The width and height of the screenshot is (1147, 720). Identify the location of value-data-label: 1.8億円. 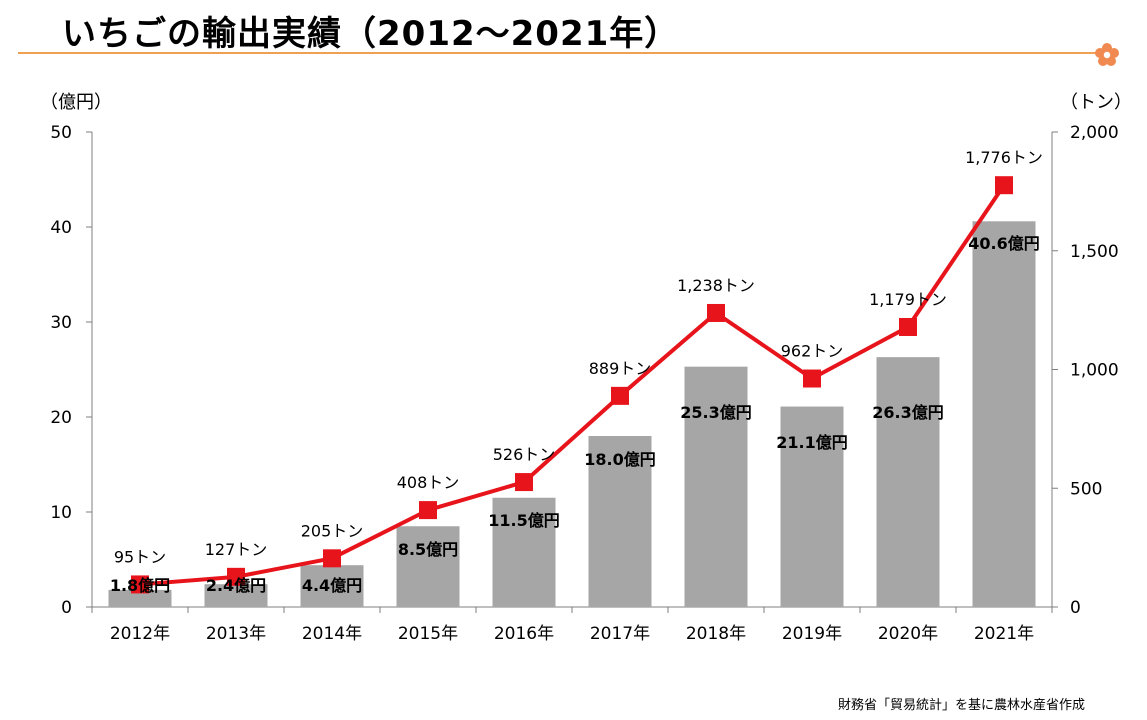
(140, 585).